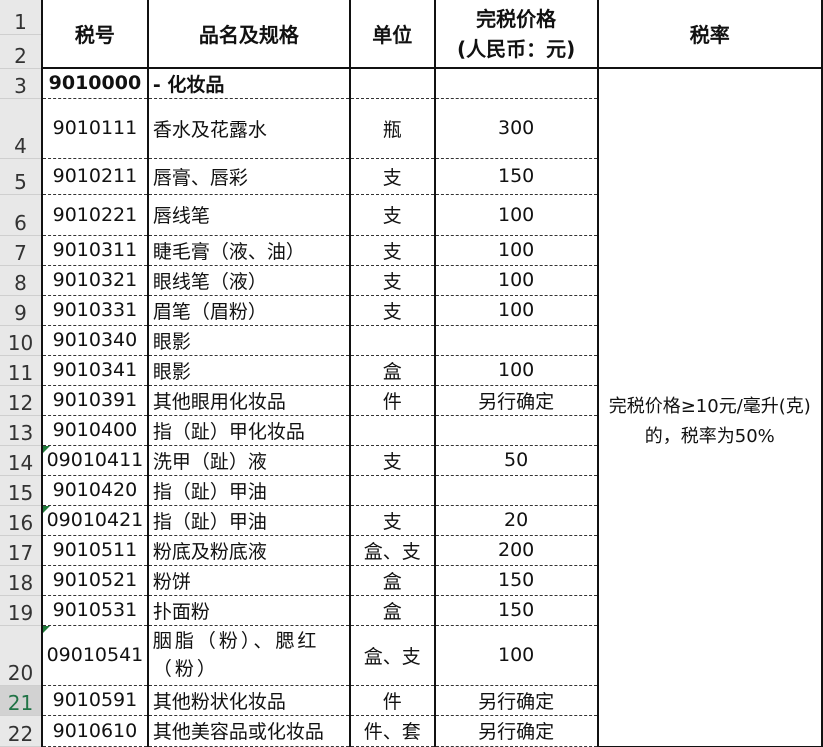  Describe the element at coordinates (94, 340) in the screenshot. I see `code-cell: 9010340` at that location.